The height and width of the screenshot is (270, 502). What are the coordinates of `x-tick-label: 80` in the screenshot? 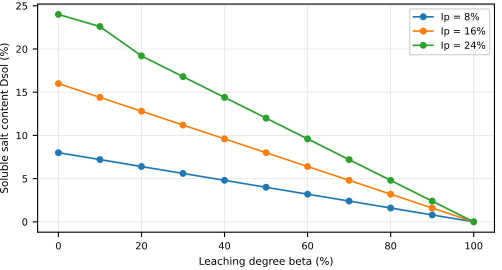 It's located at (390, 246).